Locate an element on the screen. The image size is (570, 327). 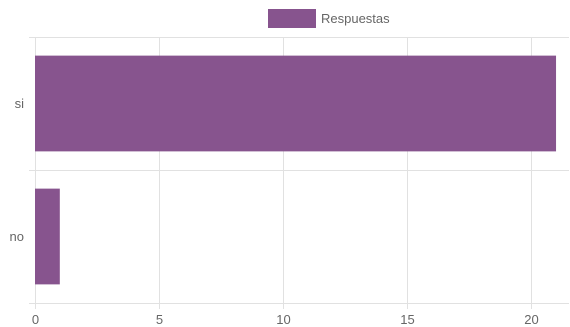
legend: Respuestas is located at coordinates (329, 18).